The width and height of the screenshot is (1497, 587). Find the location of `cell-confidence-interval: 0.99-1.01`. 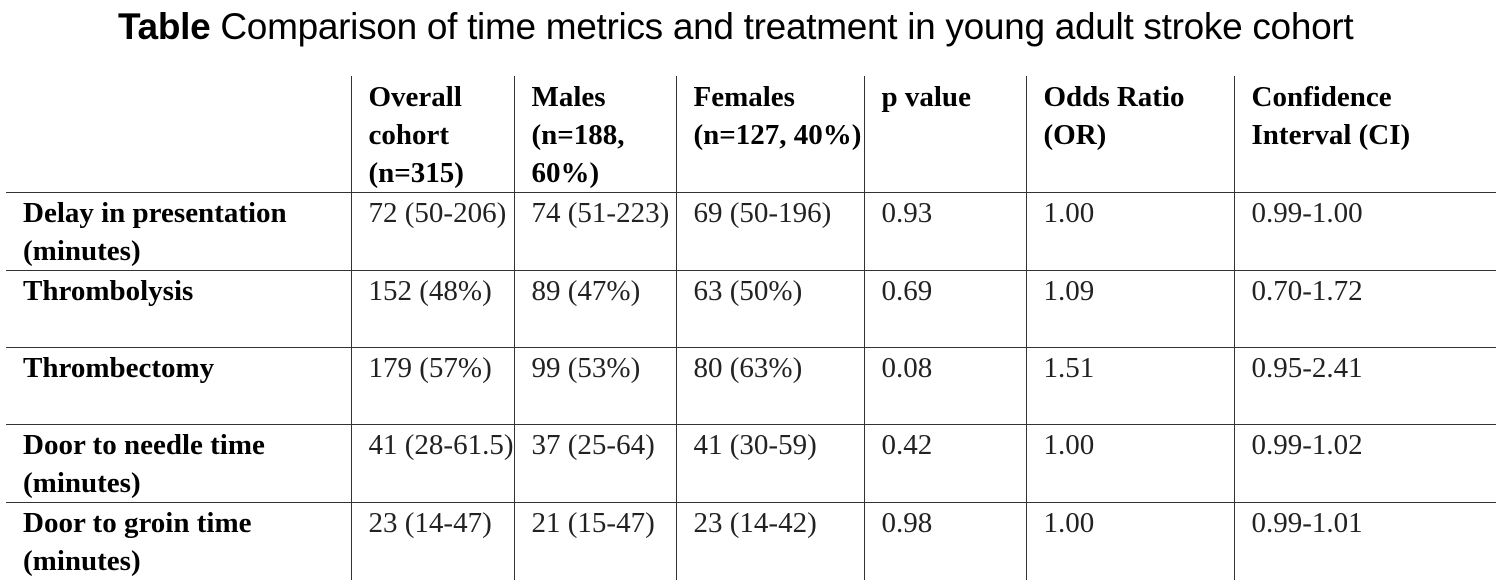

cell-confidence-interval: 0.99-1.01 is located at coordinates (1364, 541).